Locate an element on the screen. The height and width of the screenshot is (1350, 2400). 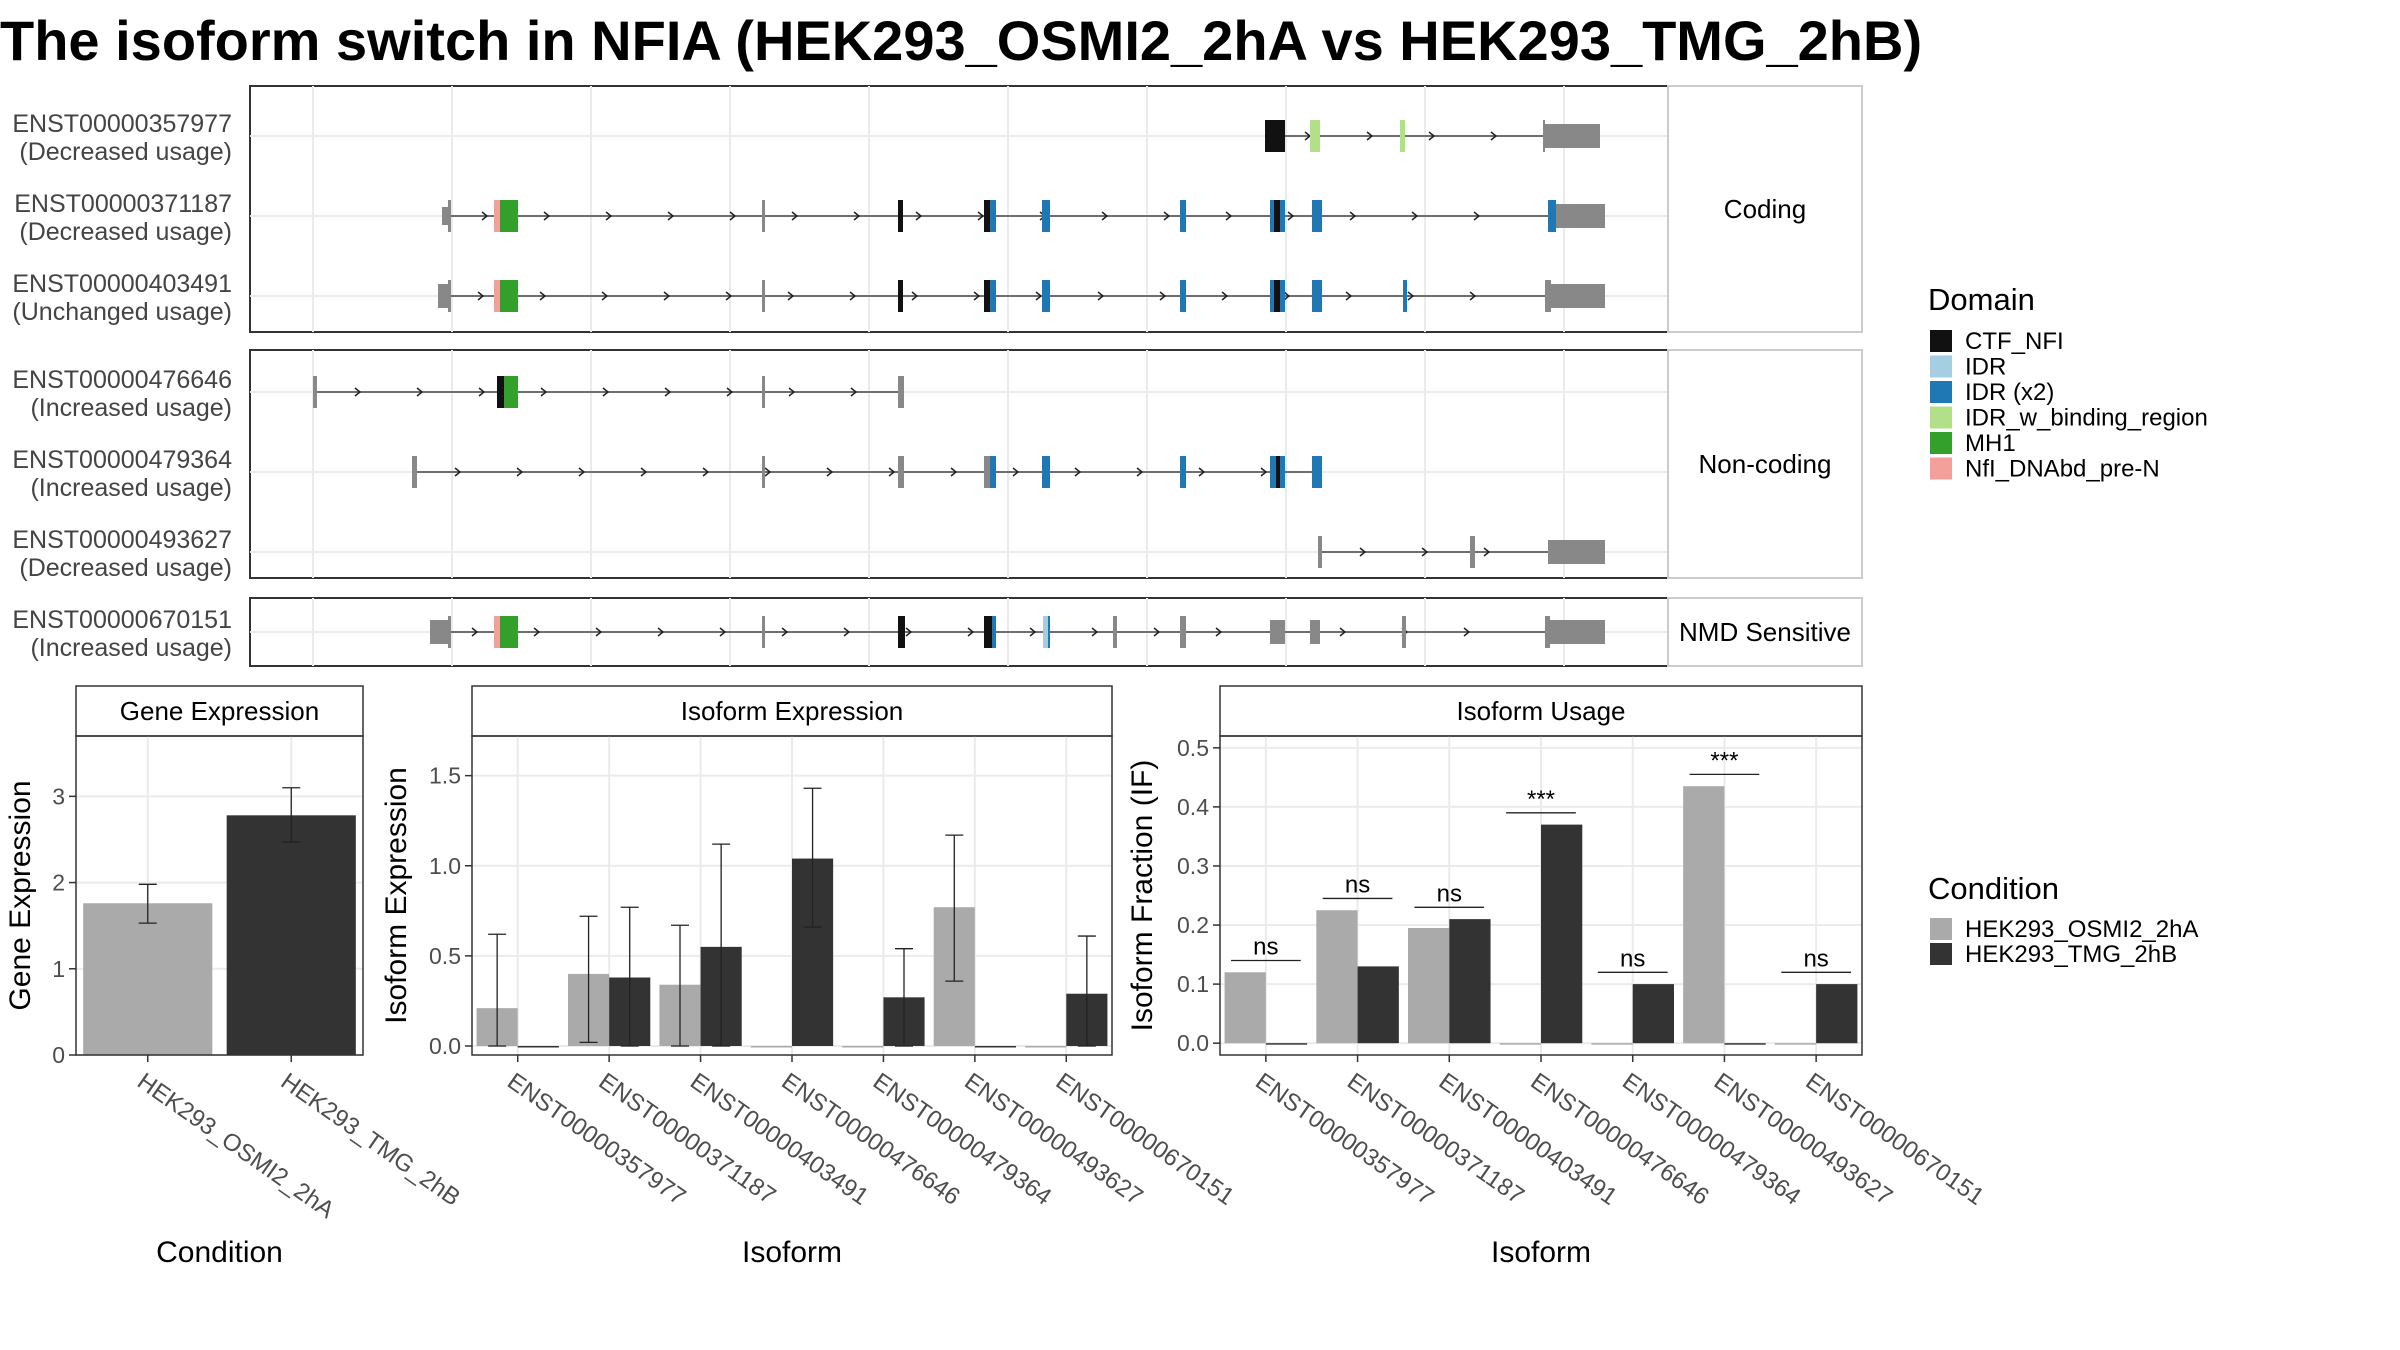
isoform-label: ENST00000493627 (Decreased usage) is located at coordinates (122, 554).